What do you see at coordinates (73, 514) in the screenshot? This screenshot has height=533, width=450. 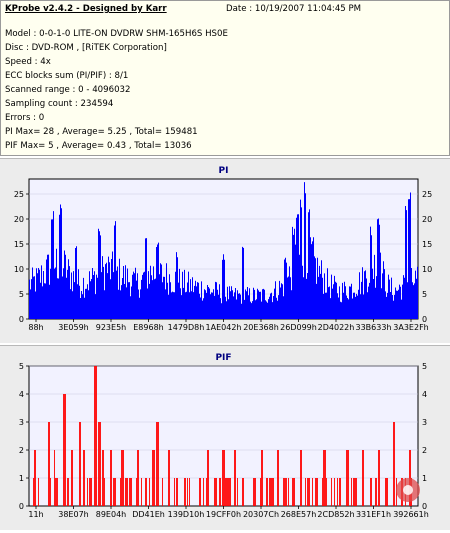 I see `x-tick-label: 38E07h` at bounding box center [73, 514].